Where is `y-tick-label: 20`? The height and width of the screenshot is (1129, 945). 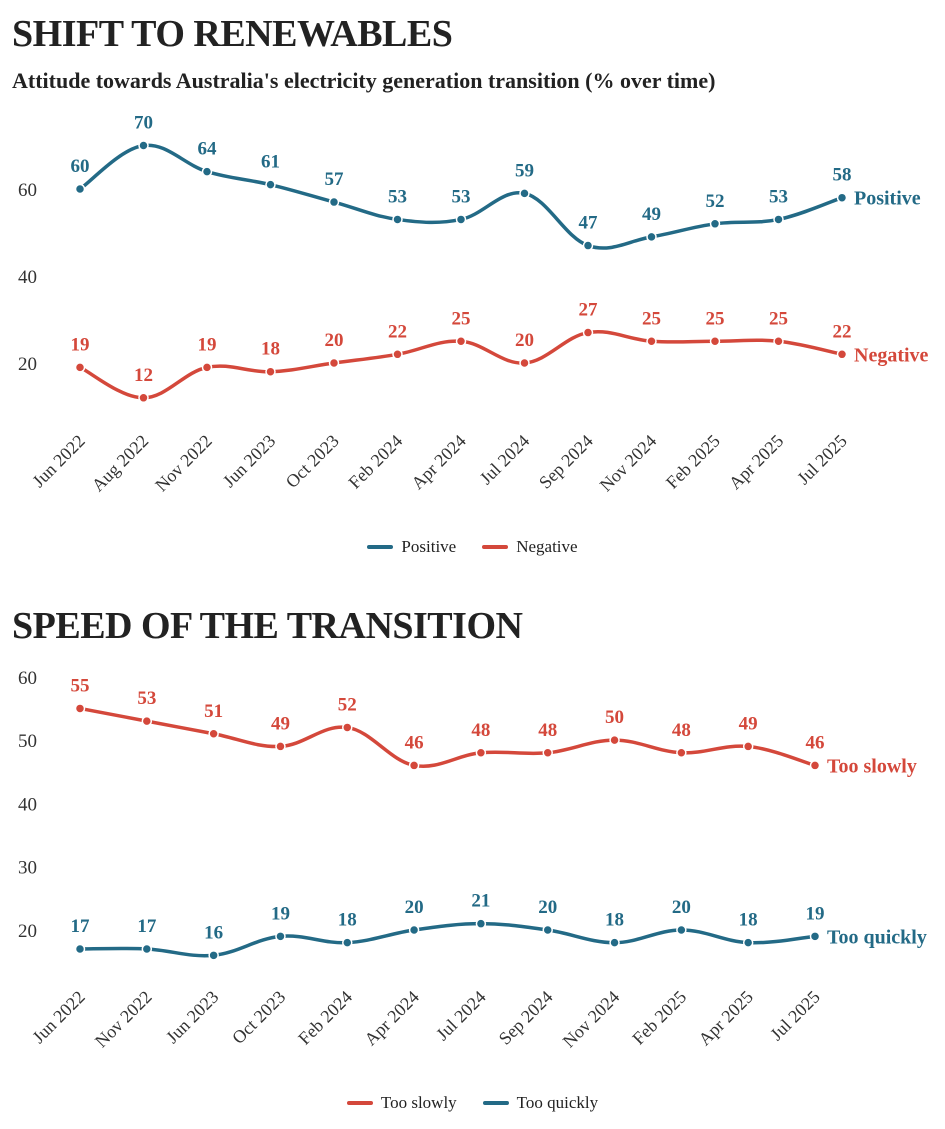 y-tick-label: 20 is located at coordinates (27, 931).